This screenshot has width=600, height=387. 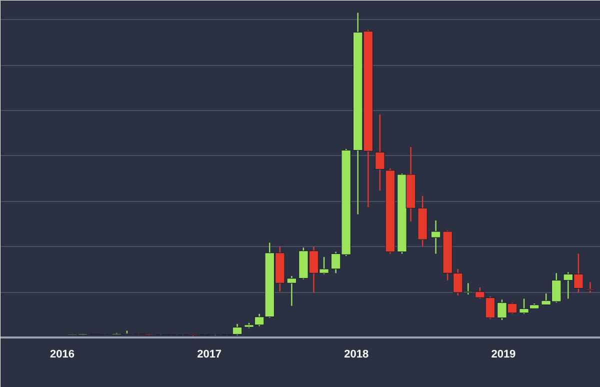 I want to click on x-tick-label: 2016, so click(x=62, y=354).